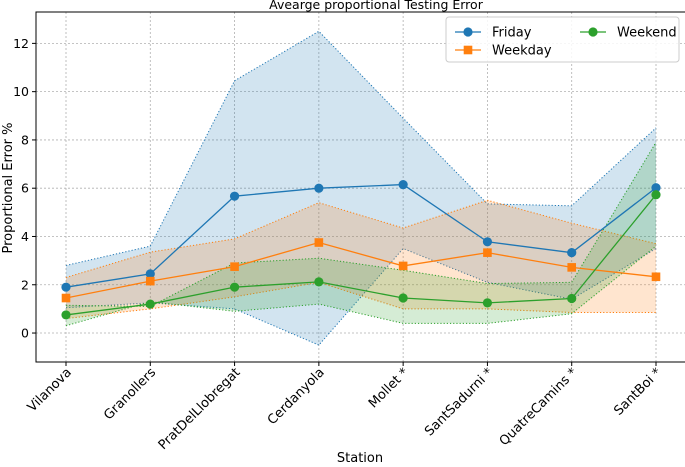 The width and height of the screenshot is (685, 467). Describe the element at coordinates (647, 33) in the screenshot. I see `weekend-legend-label: Weekend` at that location.